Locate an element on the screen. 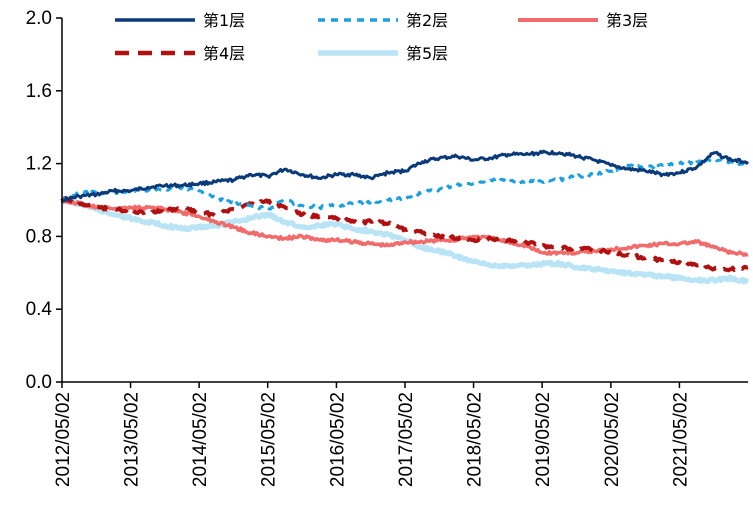 This screenshot has width=753, height=507. legend-label-2: 第2层 is located at coordinates (427, 20).